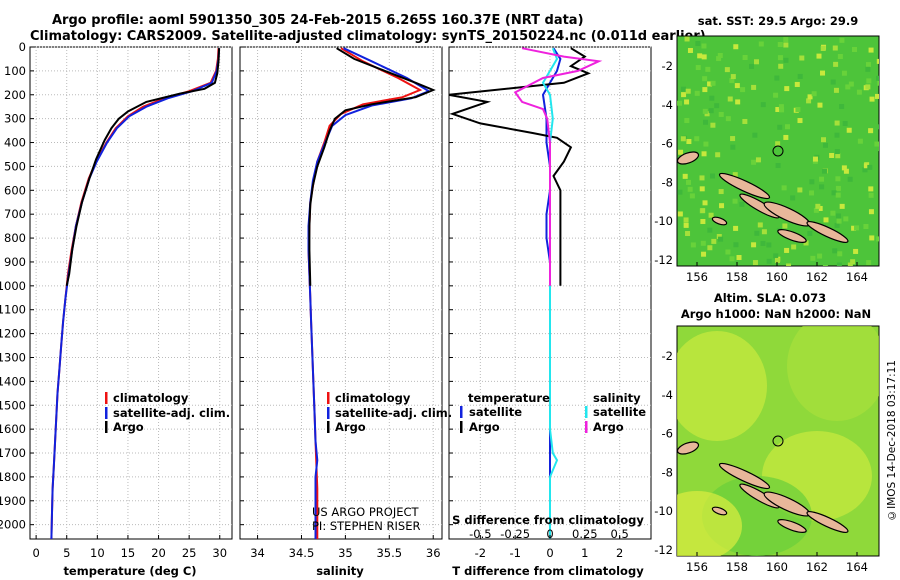 This screenshot has width=900, height=580. What do you see at coordinates (128, 553) in the screenshot?
I see `x-tick-label: 15` at bounding box center [128, 553].